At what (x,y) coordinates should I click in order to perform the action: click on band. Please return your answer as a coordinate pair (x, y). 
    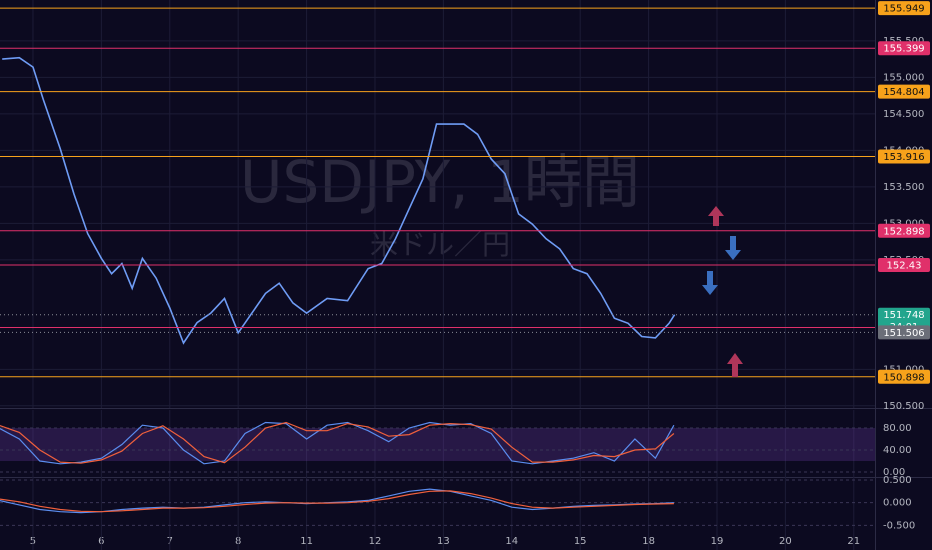
    Looking at the image, I should click on (437, 444).